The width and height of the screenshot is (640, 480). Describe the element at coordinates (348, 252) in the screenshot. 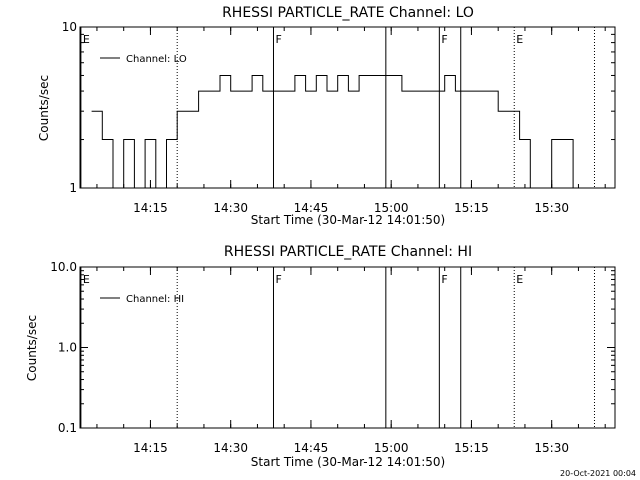

I see `chart-title: RHESSI PARTICLE_RATE Channel: HI` at that location.